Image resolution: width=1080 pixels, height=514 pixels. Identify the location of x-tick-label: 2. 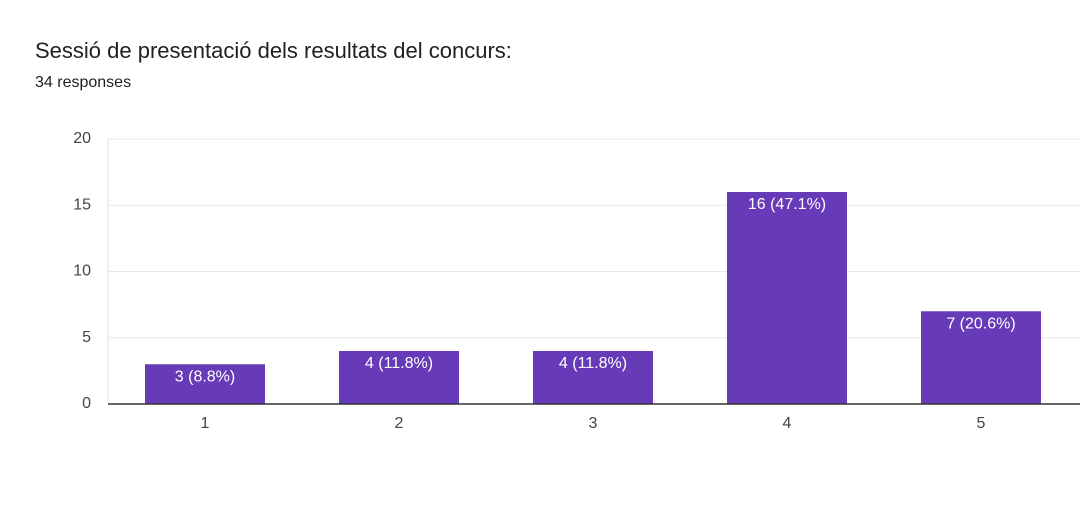
(399, 423).